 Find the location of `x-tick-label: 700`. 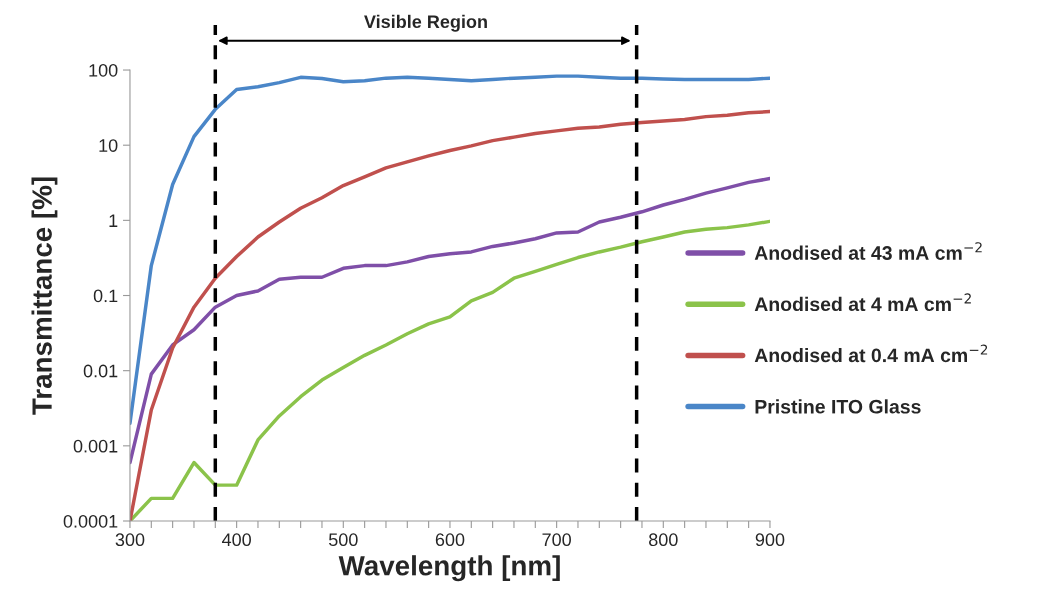

x-tick-label: 700 is located at coordinates (556, 540).